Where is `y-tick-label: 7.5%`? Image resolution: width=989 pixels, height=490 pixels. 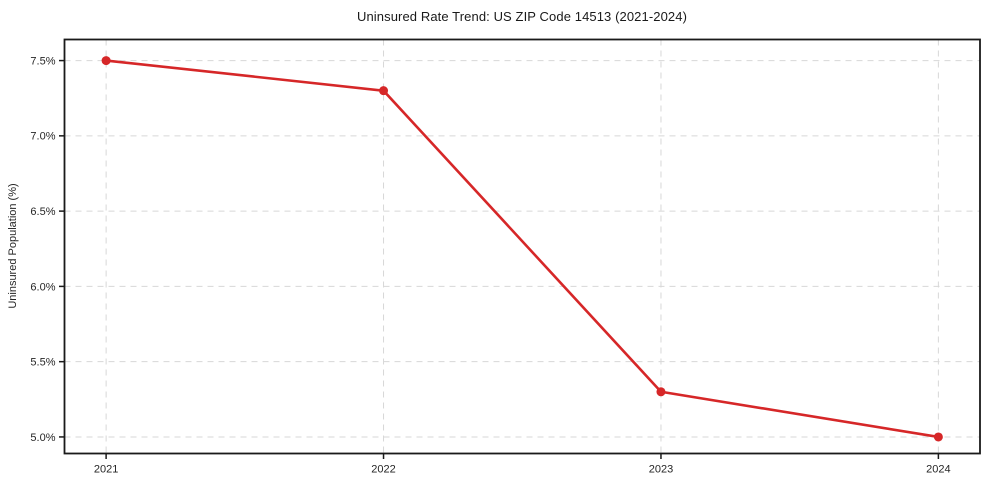
y-tick-label: 7.5% is located at coordinates (42, 61).